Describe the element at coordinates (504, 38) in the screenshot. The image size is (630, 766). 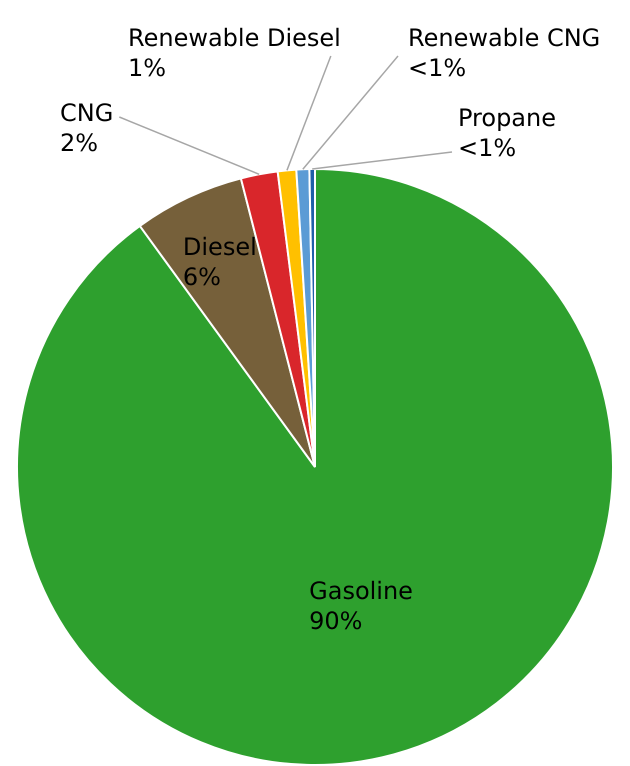
I see `slice-label: Renewable CNG` at that location.